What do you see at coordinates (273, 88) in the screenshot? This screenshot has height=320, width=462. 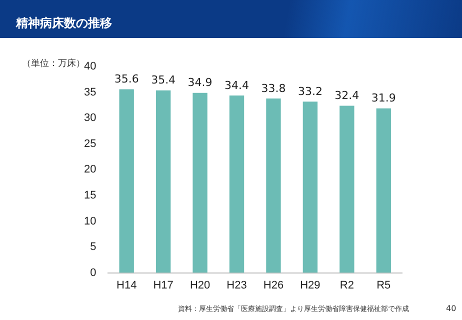 I see `data-label: 33.8` at bounding box center [273, 88].